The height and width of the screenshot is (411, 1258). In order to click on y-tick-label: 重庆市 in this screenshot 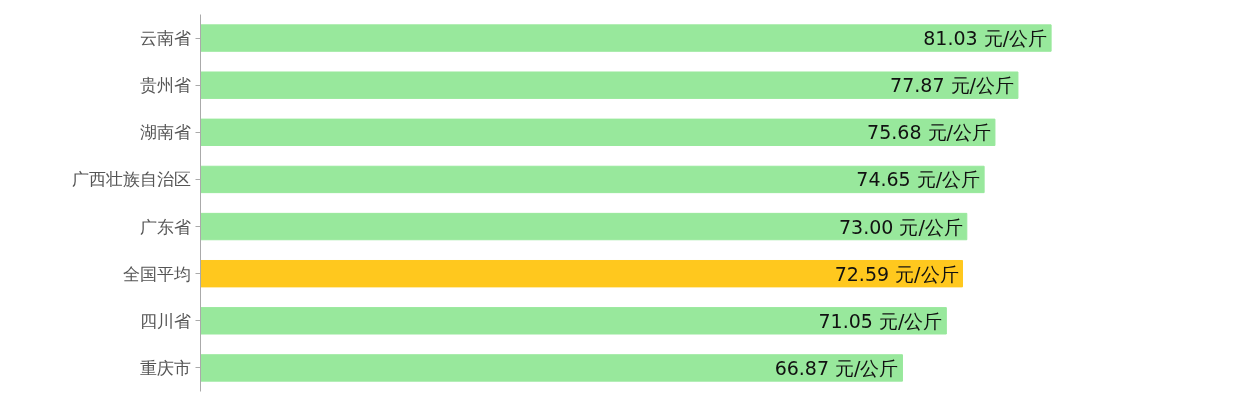, I will do `click(165, 367)`.